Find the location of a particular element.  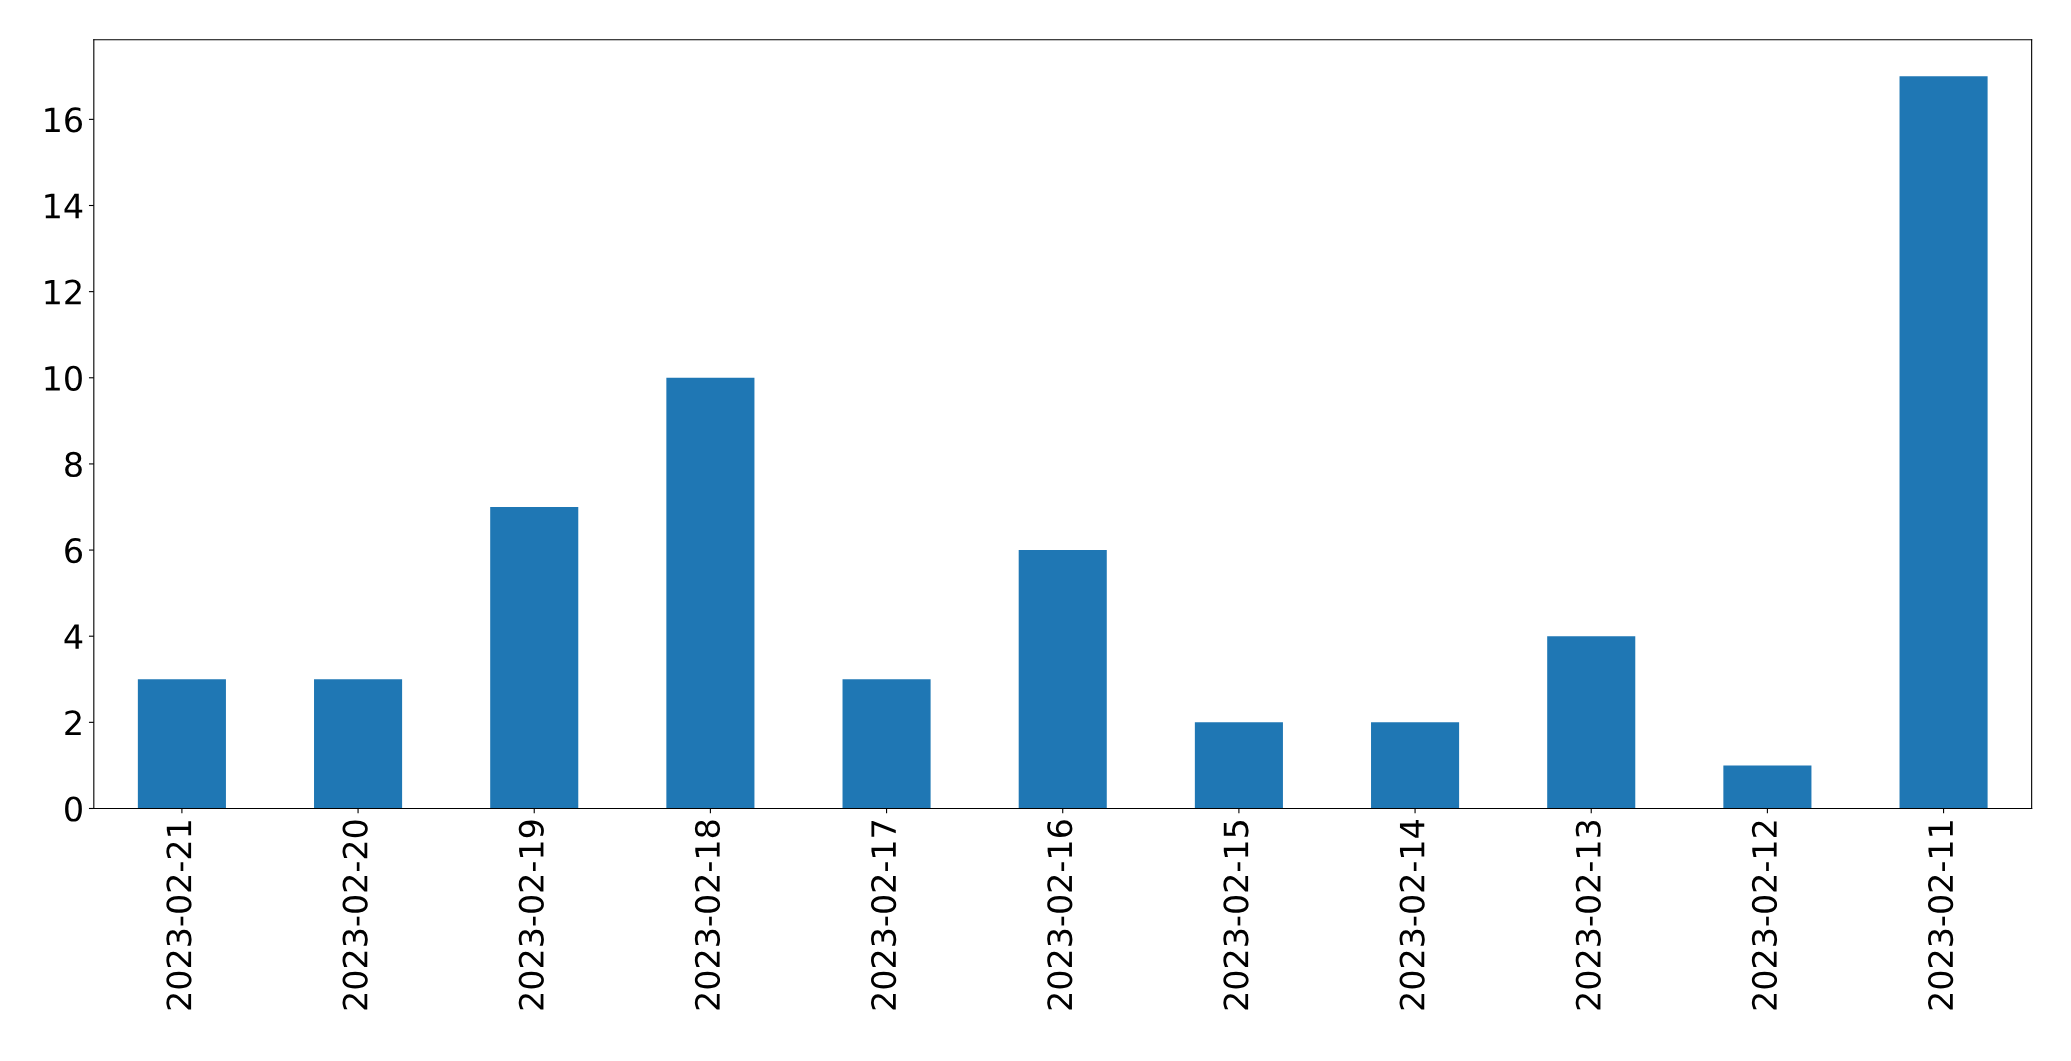

x-tick-label: 2023-02-16 is located at coordinates (1060, 915).